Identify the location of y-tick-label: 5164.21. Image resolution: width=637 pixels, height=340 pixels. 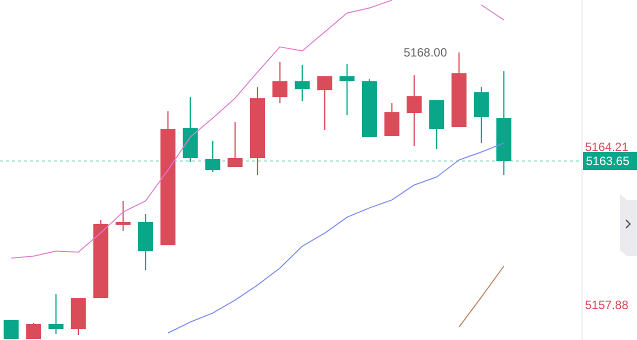
(607, 147).